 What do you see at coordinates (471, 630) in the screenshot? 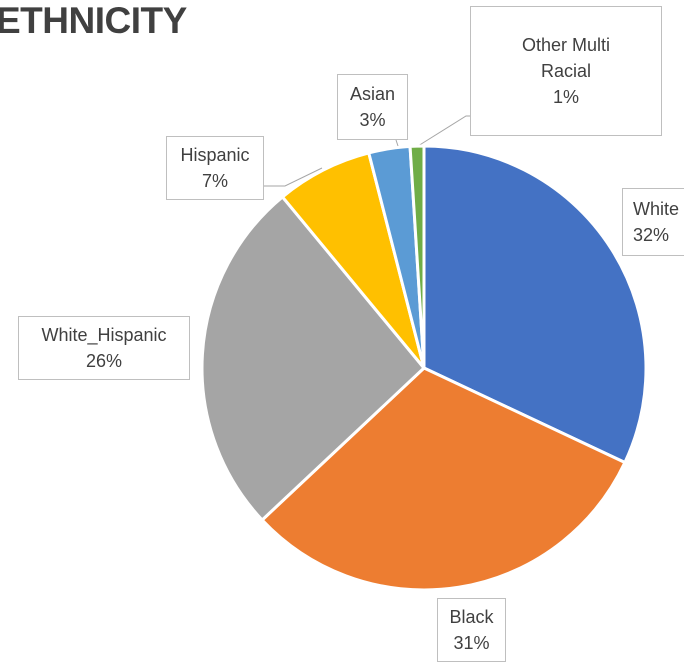
I see `data-label: Black 31%` at bounding box center [471, 630].